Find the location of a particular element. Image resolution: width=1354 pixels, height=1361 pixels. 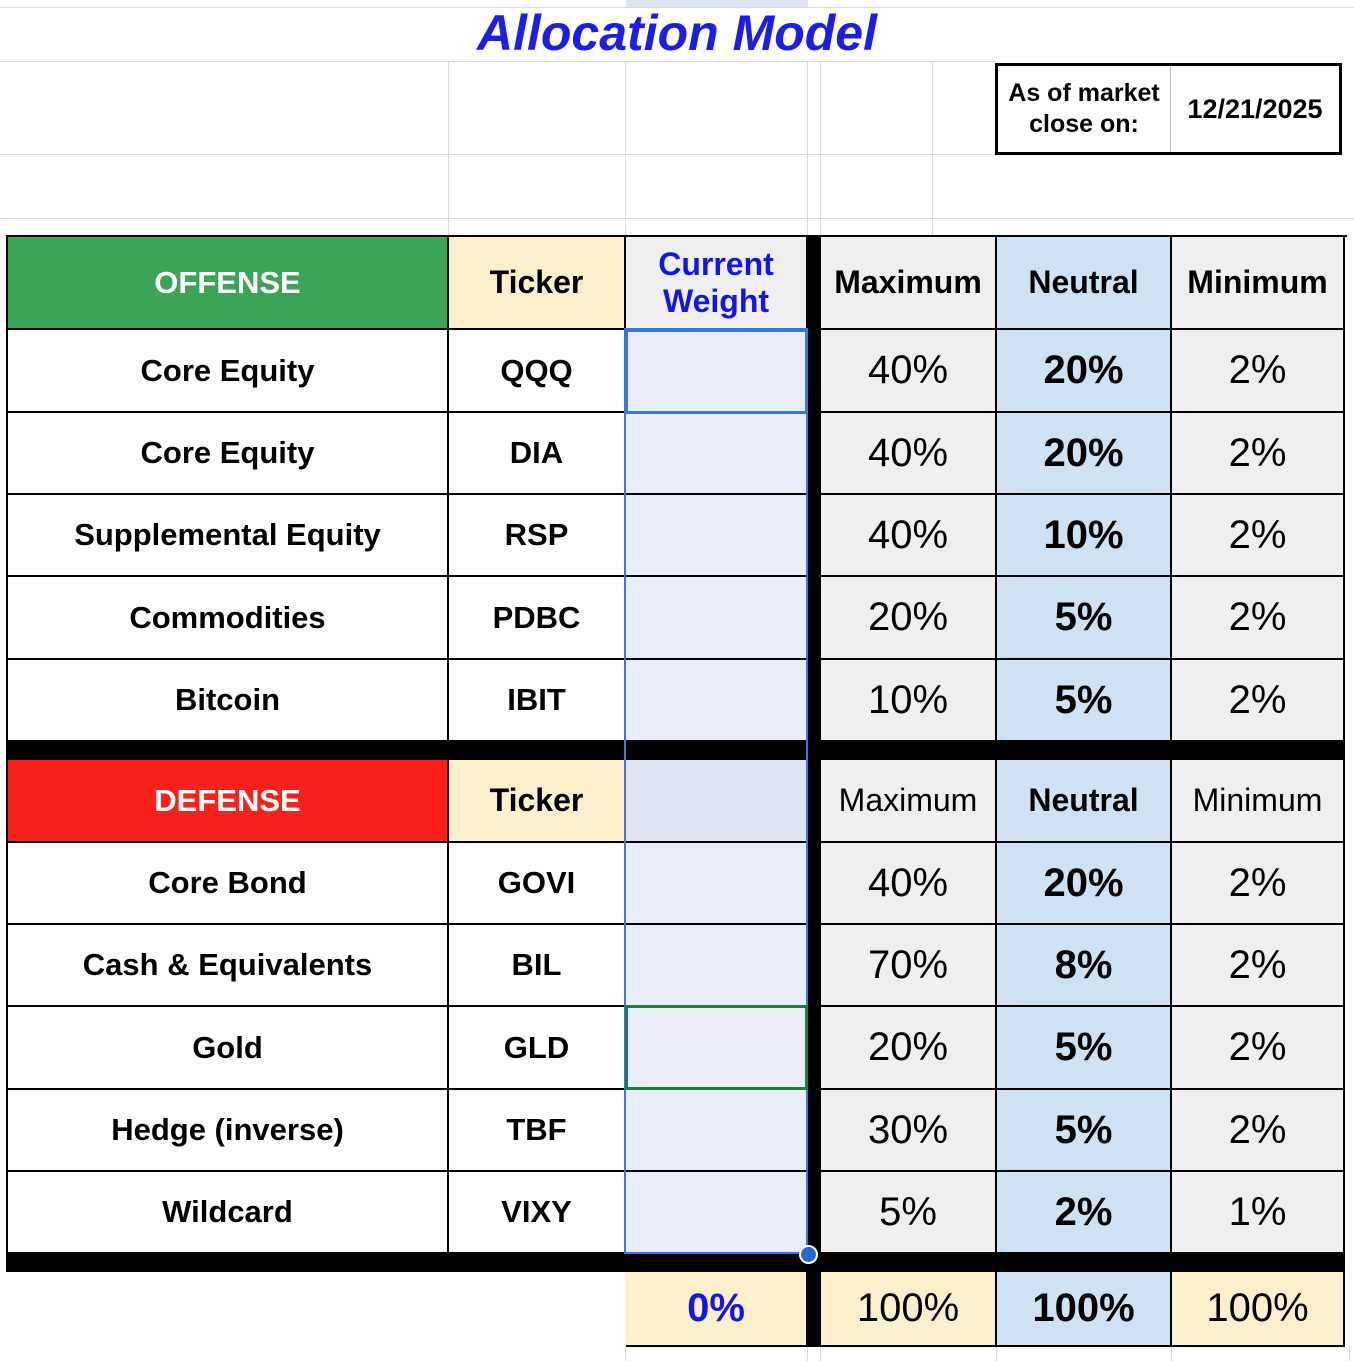

category-cell: Commodities is located at coordinates (228, 618).